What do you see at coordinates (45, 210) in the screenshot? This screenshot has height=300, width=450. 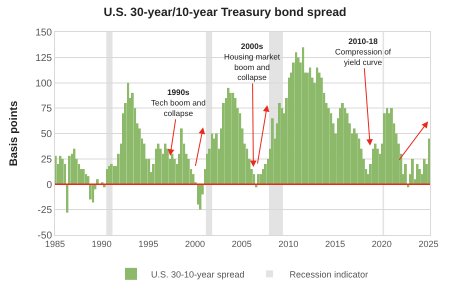 I see `y-tick-label: -25` at bounding box center [45, 210].